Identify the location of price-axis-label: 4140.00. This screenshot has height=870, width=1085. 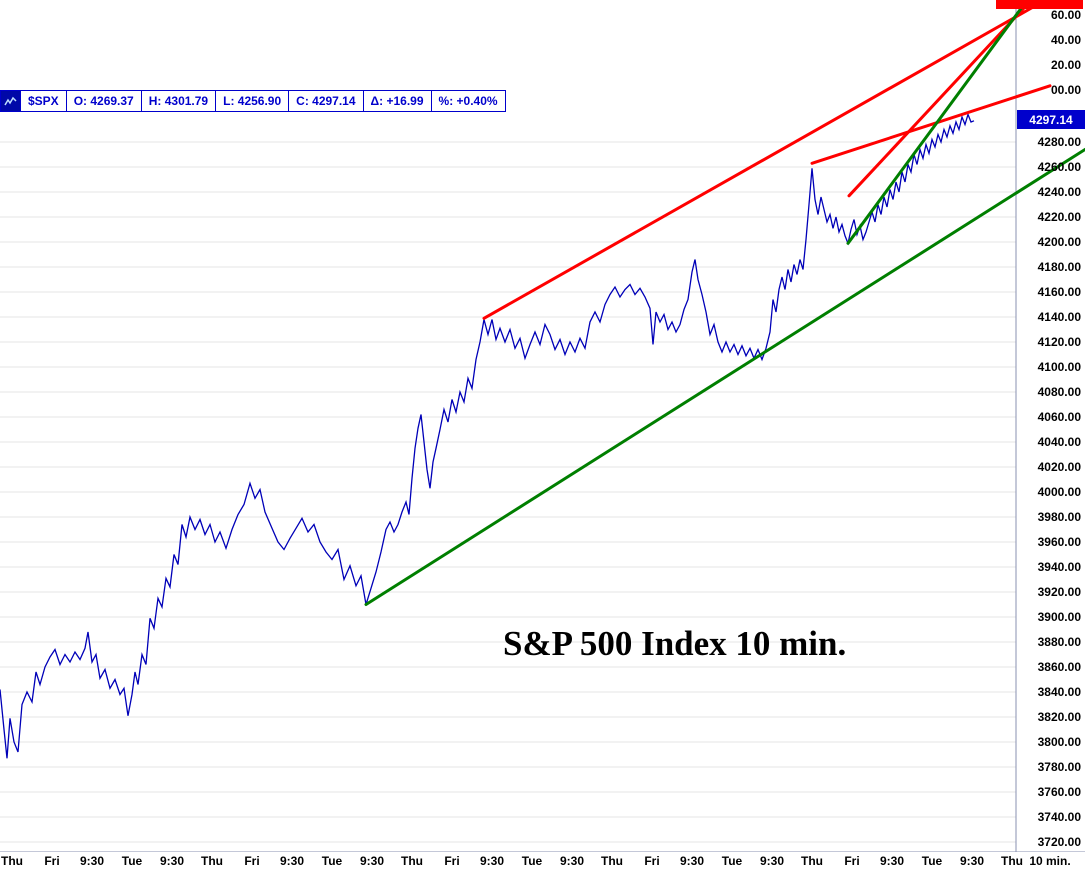
(1059, 317).